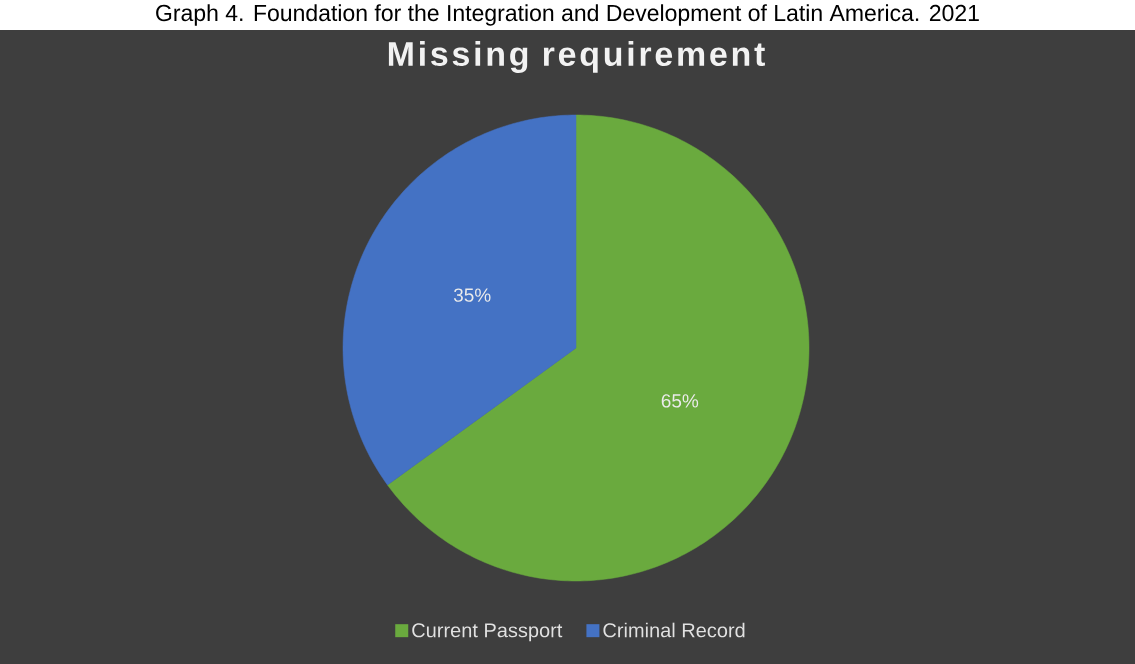 Image resolution: width=1135 pixels, height=664 pixels. What do you see at coordinates (472, 295) in the screenshot?
I see `data-label: 35%` at bounding box center [472, 295].